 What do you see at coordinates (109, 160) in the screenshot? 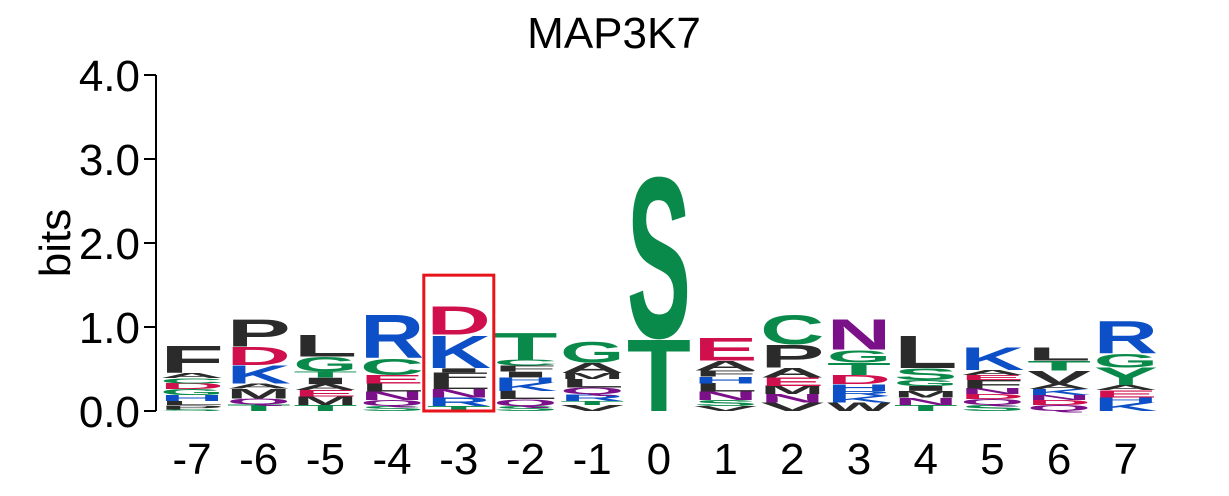
I see `y-tick-label: 3.0` at bounding box center [109, 160].